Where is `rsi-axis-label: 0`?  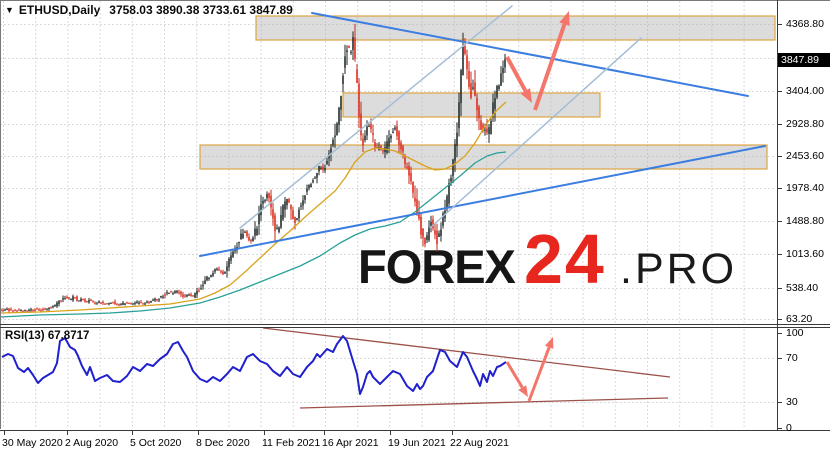 rsi-axis-label: 0 is located at coordinates (789, 428).